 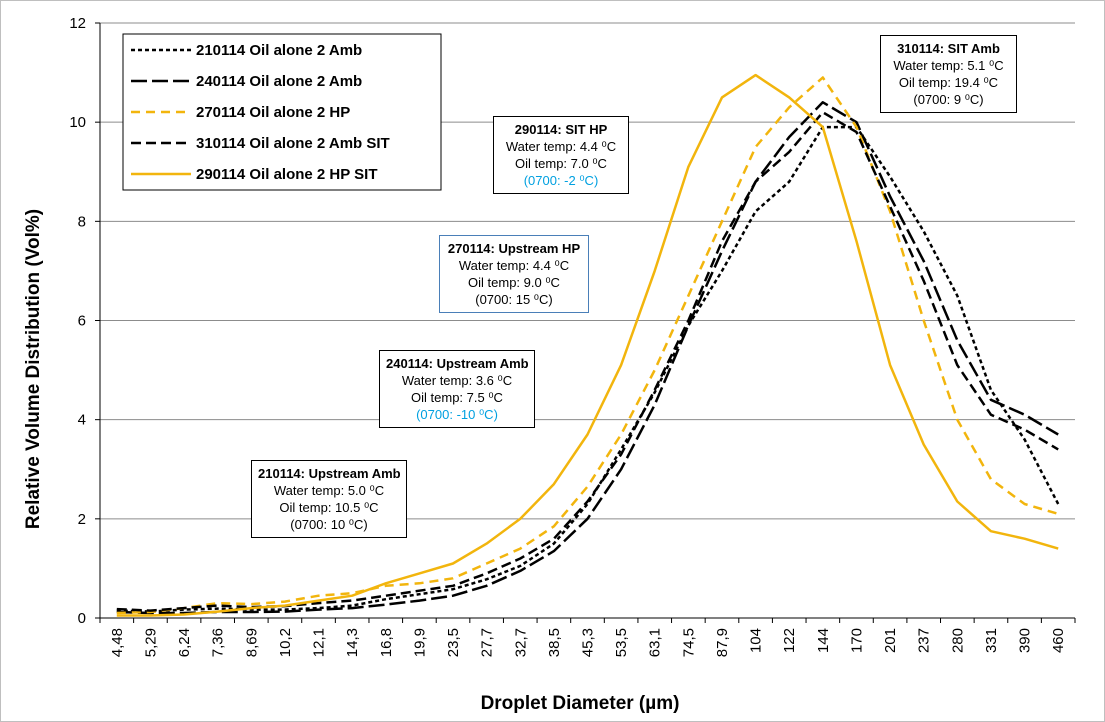 I want to click on annotation-0700-temp: (0700: 10 ⁰C), so click(x=329, y=524).